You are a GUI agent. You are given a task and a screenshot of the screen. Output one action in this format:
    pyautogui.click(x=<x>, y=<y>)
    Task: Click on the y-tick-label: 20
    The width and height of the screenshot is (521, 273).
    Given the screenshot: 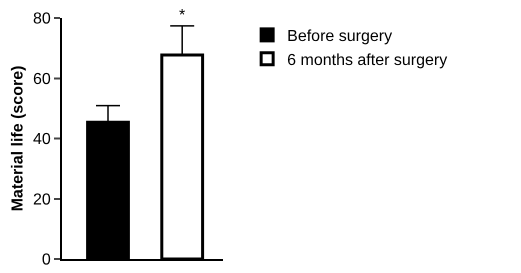 What is the action you would take?
    pyautogui.click(x=42, y=199)
    